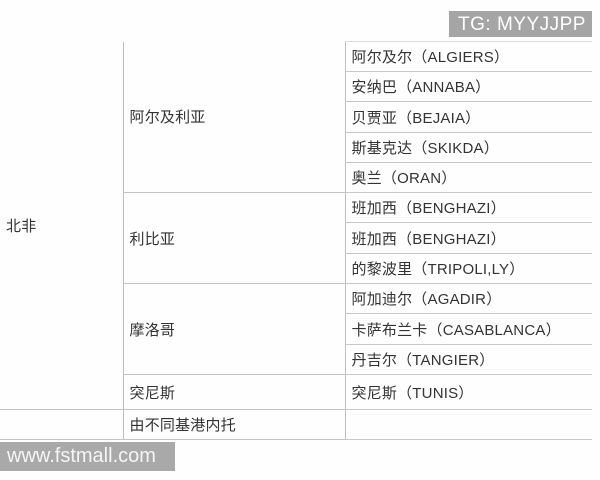 The height and width of the screenshot is (480, 600). I want to click on port-cell: 突尼斯（TUNIS）, so click(468, 392).